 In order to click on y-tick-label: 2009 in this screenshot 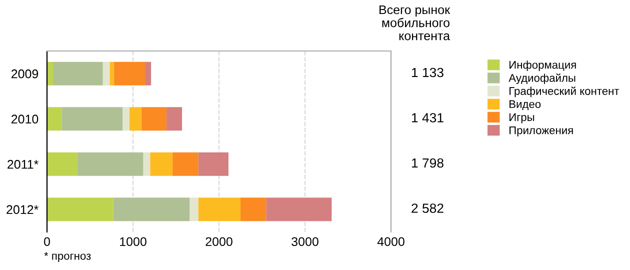, I will do `click(24, 73)`.